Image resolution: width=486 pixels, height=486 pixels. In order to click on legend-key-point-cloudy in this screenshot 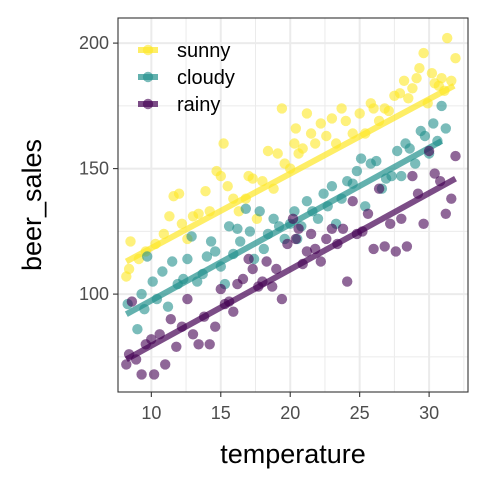, I will do `click(148, 77)`.